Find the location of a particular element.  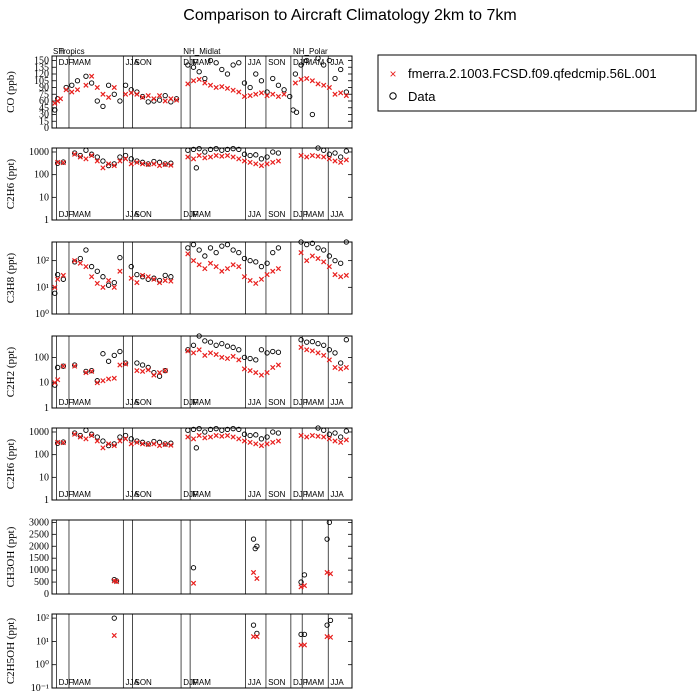

y-tick-label: 100 is located at coordinates (41, 357).